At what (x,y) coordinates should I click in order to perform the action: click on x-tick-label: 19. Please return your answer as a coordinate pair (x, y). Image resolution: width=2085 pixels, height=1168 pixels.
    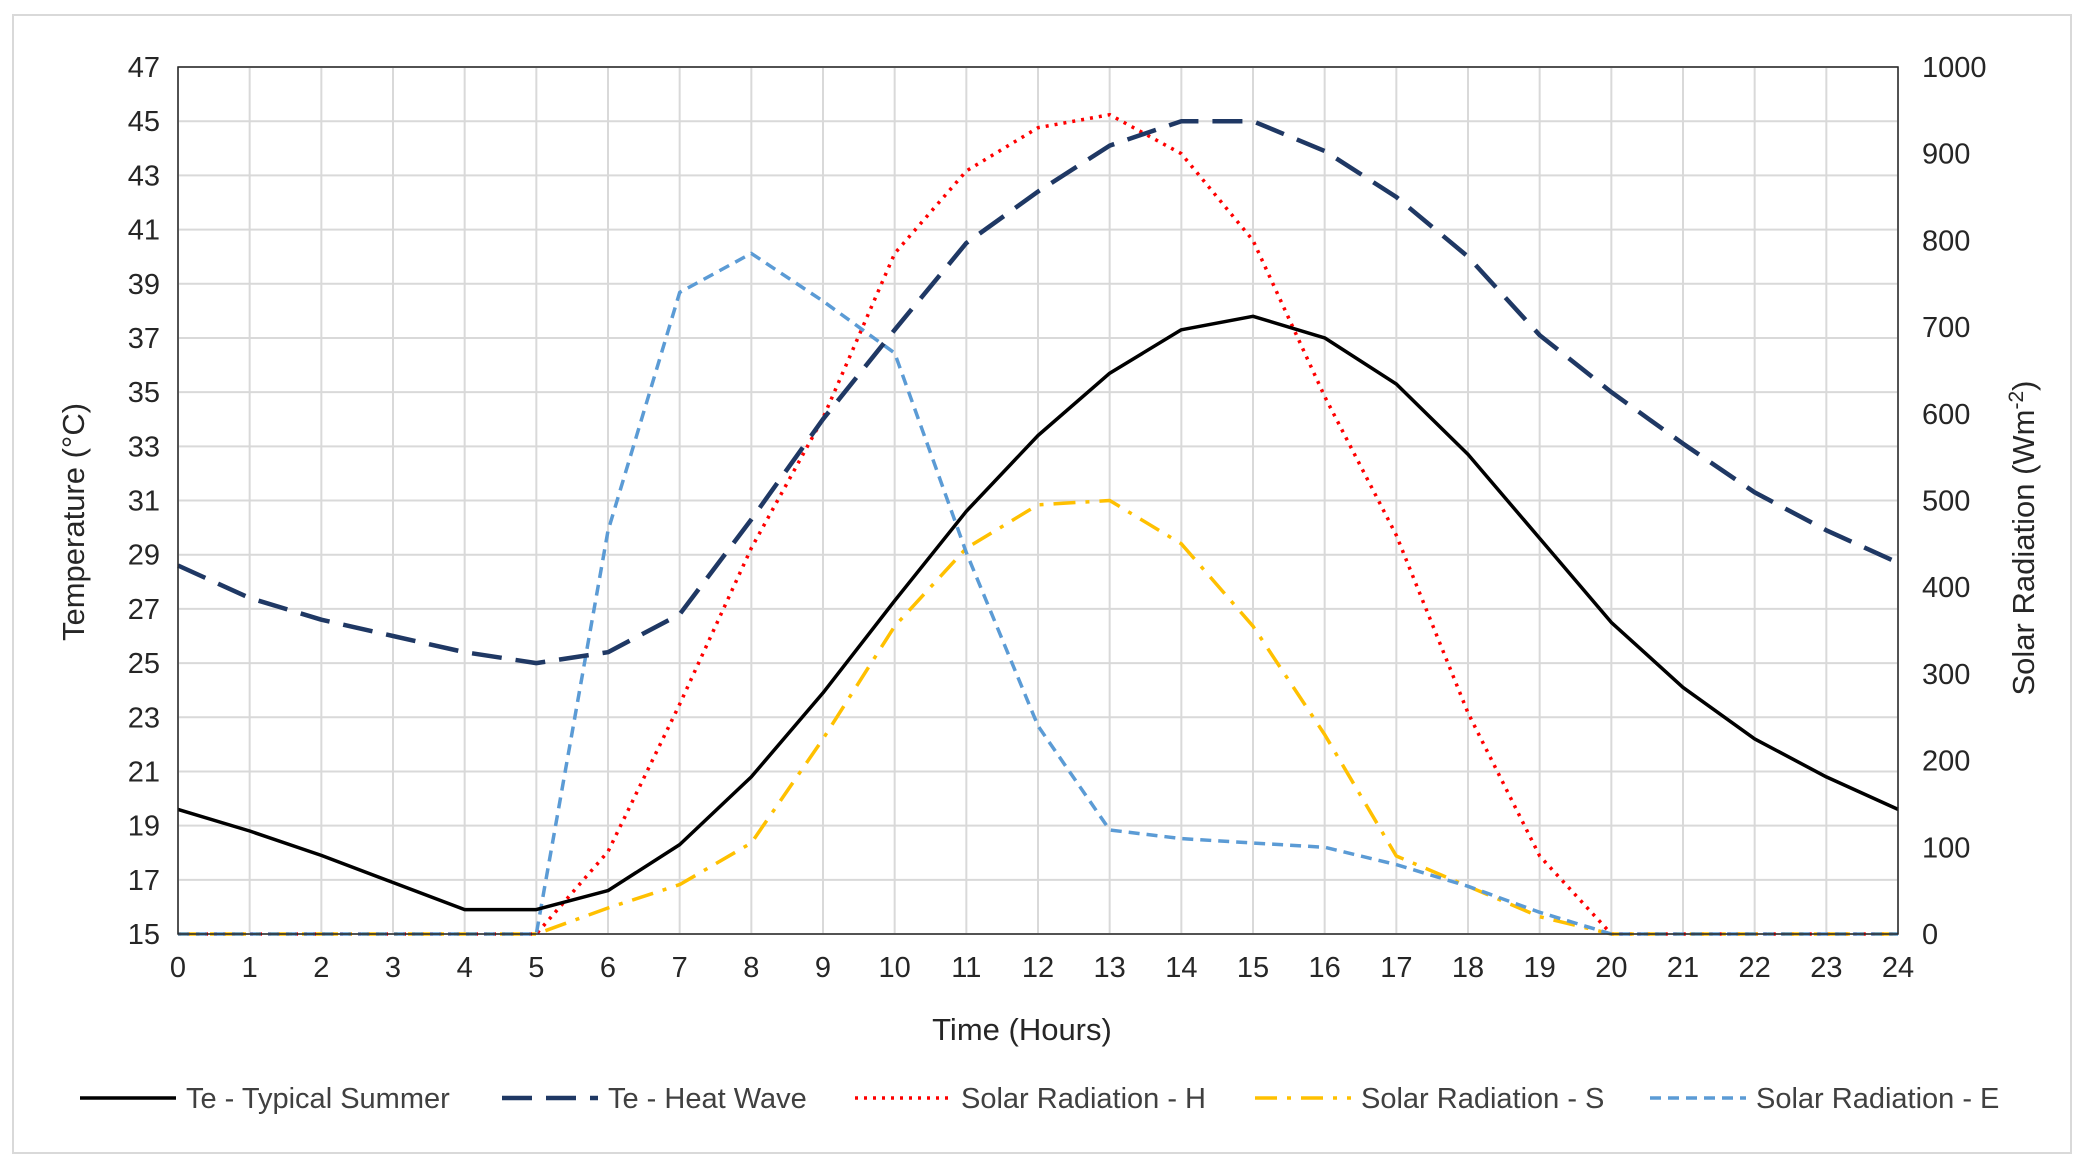
    Looking at the image, I should click on (1540, 968).